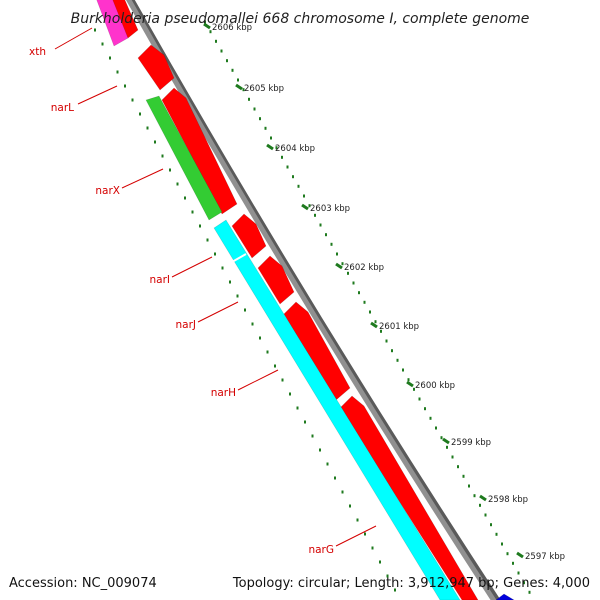  What do you see at coordinates (409, 497) in the screenshot?
I see `gene-narG-arrow` at bounding box center [409, 497].